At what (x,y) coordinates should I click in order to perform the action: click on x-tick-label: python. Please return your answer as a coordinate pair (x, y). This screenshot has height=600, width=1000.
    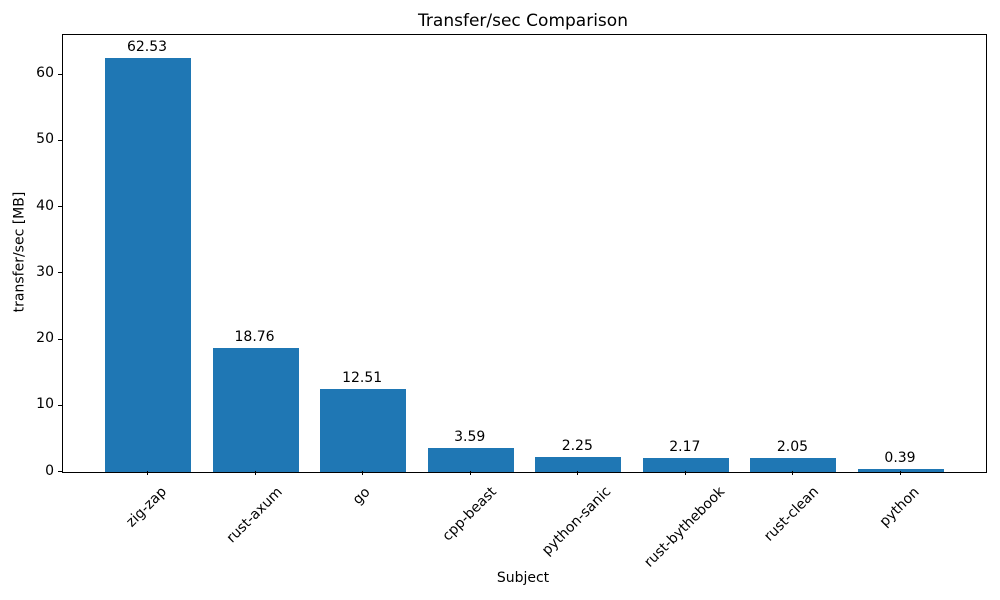
    Looking at the image, I should click on (899, 506).